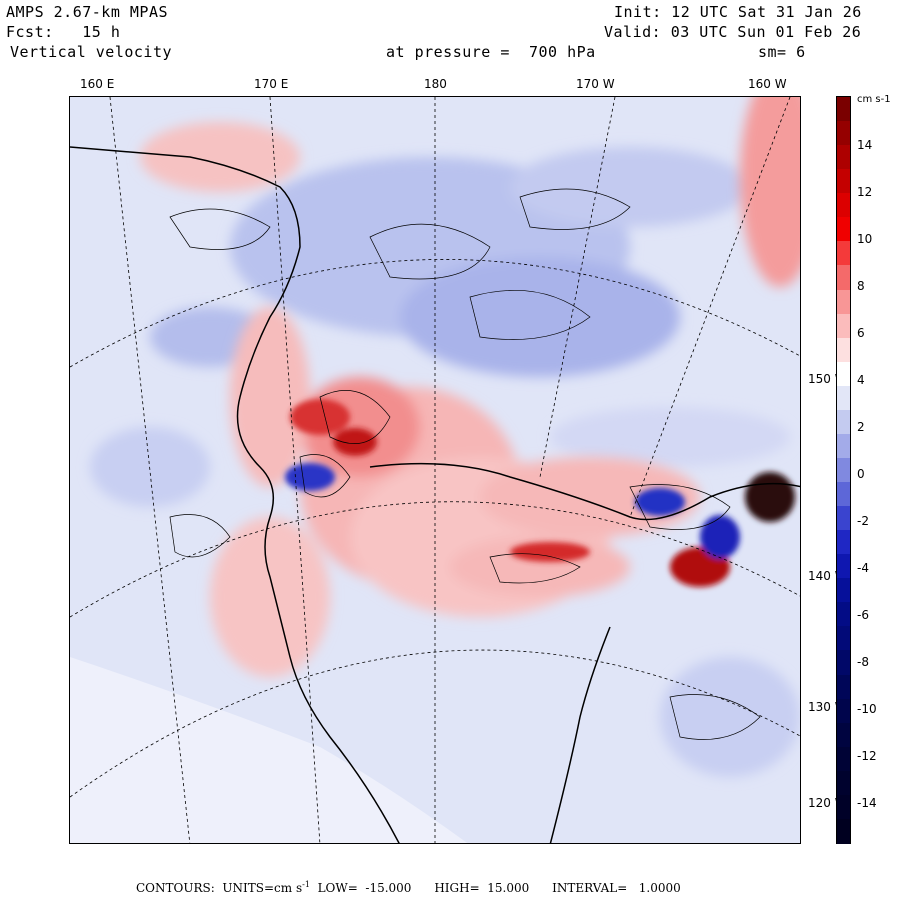  Describe the element at coordinates (733, 32) in the screenshot. I see `valid-time: Valid: 03 UTC Sun 01 Feb 26` at that location.